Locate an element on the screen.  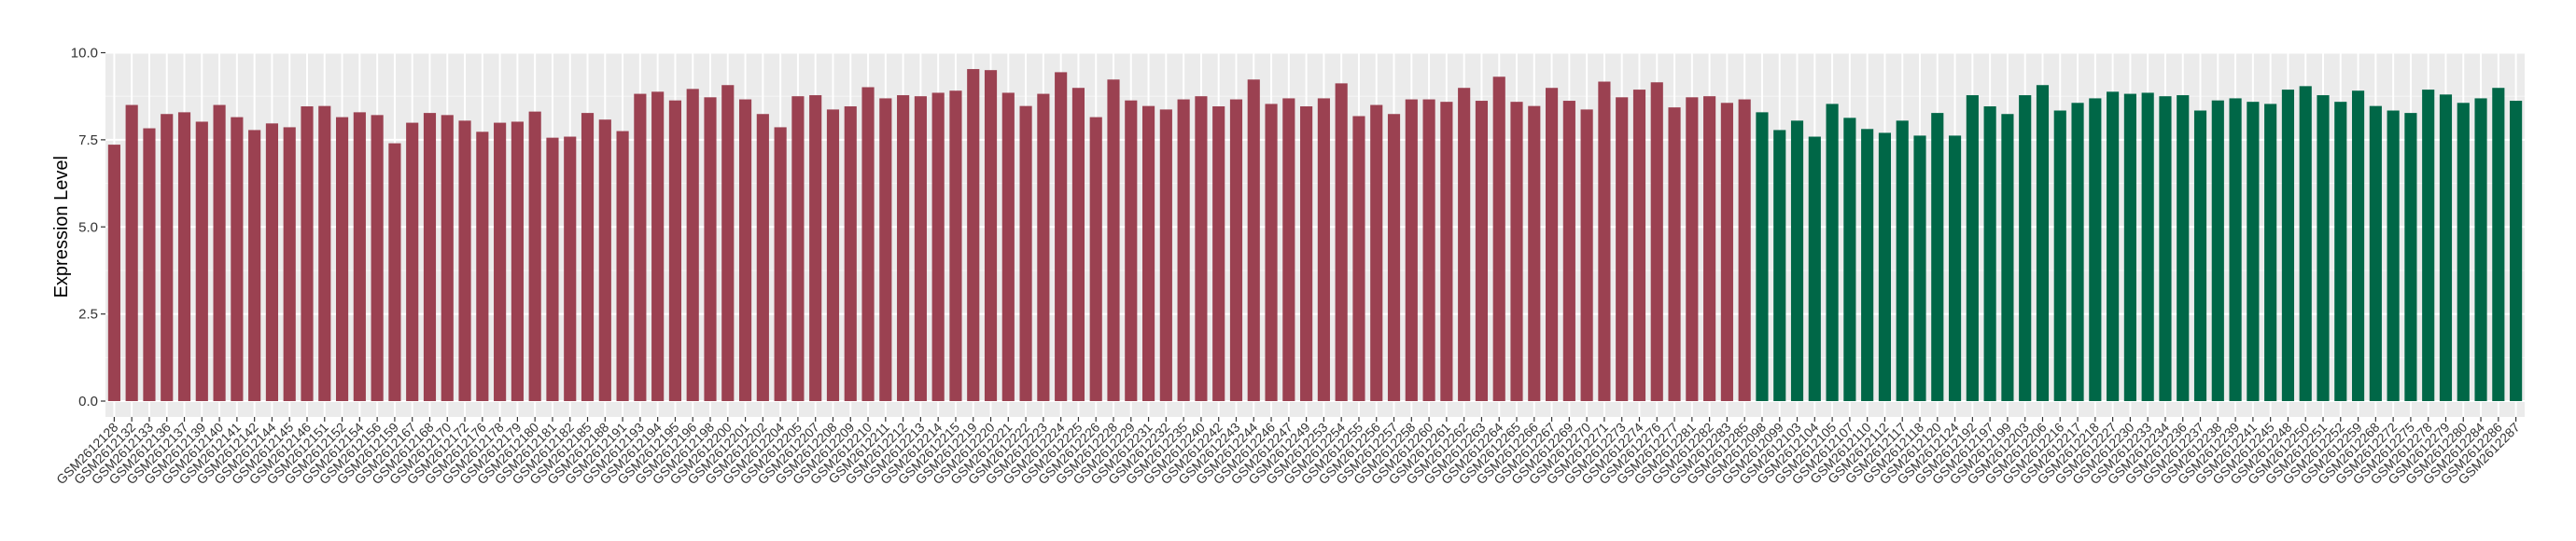
bar-GSM2612205 is located at coordinates (798, 248).